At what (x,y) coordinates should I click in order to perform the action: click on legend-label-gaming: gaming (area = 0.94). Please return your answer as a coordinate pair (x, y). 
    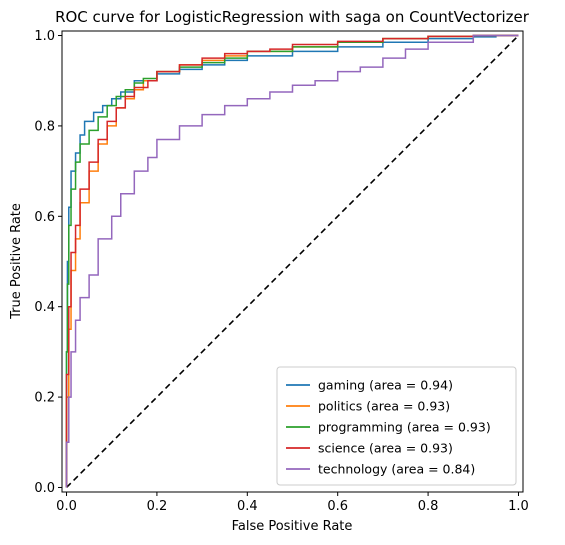
    Looking at the image, I should click on (385, 385).